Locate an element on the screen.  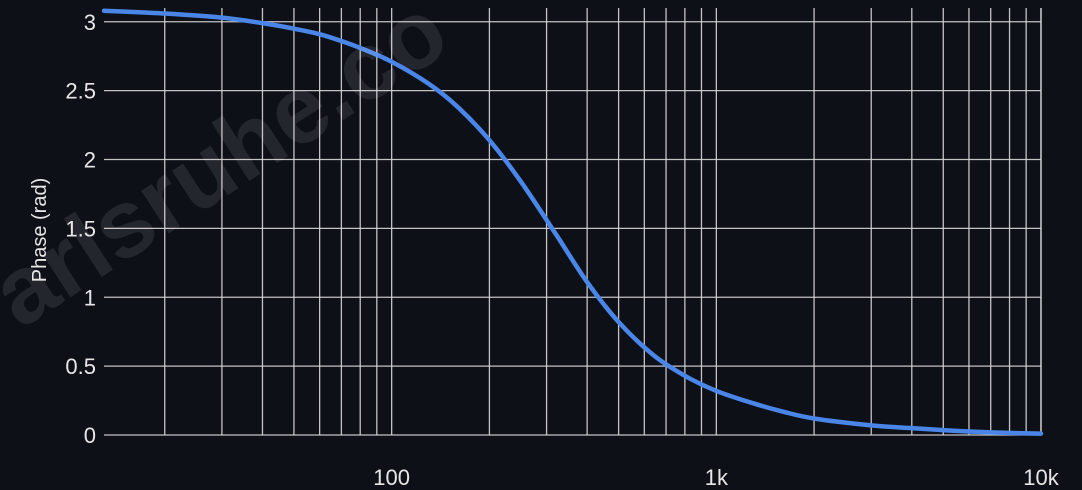
y-tick-label: 1 is located at coordinates (90, 297).